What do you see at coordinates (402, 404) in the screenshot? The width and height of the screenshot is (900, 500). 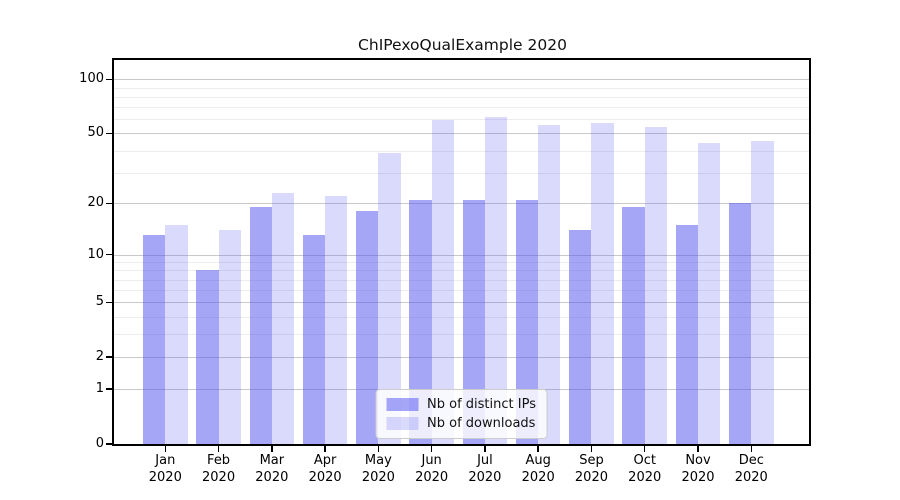 I see `legend-swatch-distinct-ips` at bounding box center [402, 404].